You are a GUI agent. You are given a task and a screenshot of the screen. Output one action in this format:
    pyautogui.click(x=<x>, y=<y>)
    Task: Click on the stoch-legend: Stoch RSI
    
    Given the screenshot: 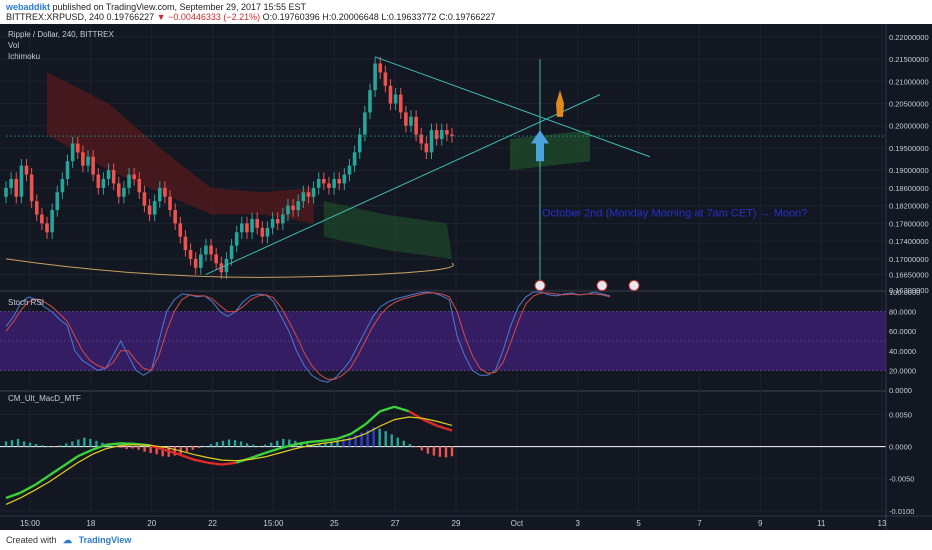 What is the action you would take?
    pyautogui.click(x=26, y=302)
    